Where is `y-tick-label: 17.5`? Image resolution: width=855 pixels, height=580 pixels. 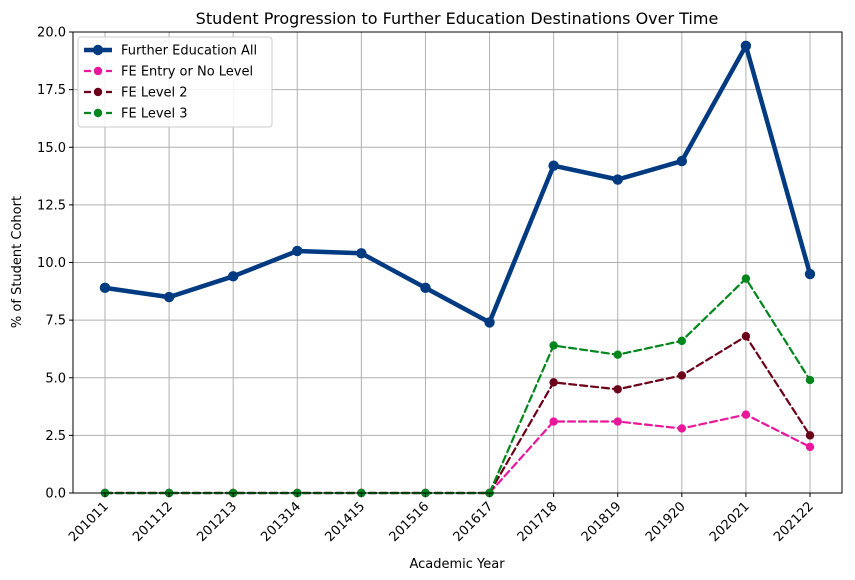 y-tick-label: 17.5 is located at coordinates (51, 90).